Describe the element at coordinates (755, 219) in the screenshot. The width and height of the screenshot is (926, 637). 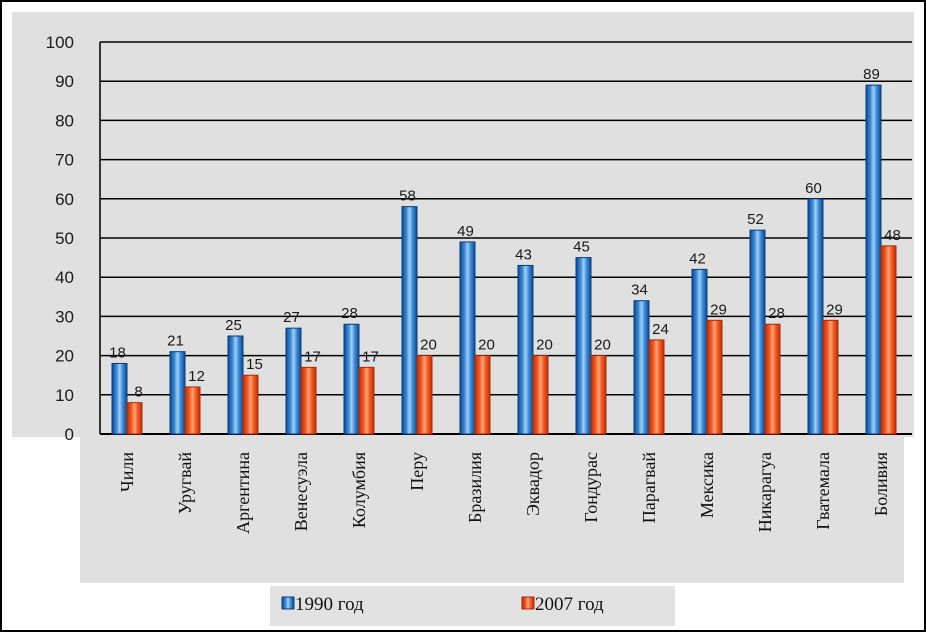
I see `data-label: 52` at that location.